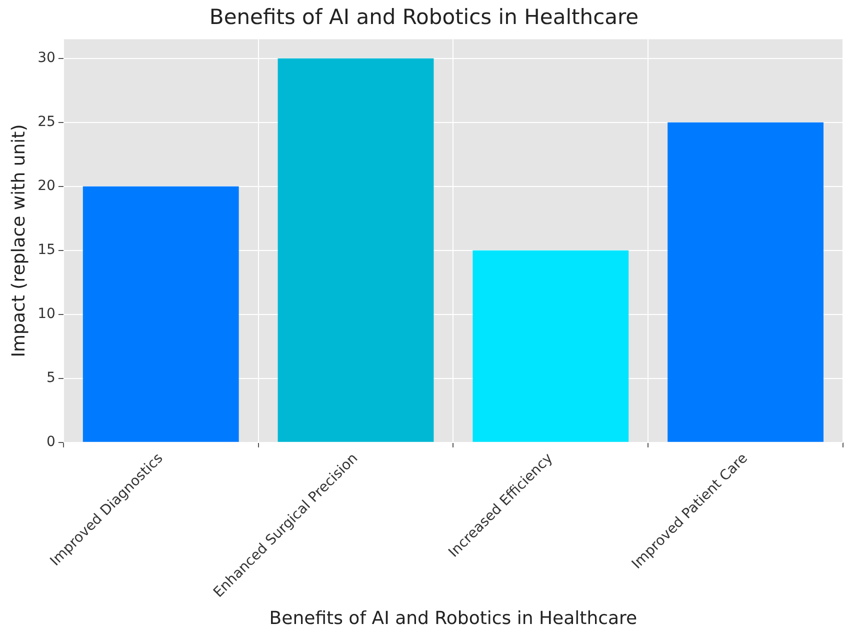 The width and height of the screenshot is (853, 639). What do you see at coordinates (424, 17) in the screenshot?
I see `chart-title: Benefits of AI and Robotics in Healthcare` at bounding box center [424, 17].